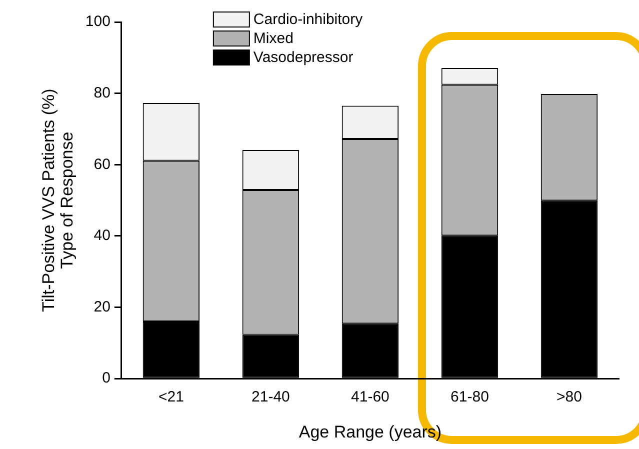  What do you see at coordinates (469, 397) in the screenshot?
I see `x-tick-label: 61-80` at bounding box center [469, 397].